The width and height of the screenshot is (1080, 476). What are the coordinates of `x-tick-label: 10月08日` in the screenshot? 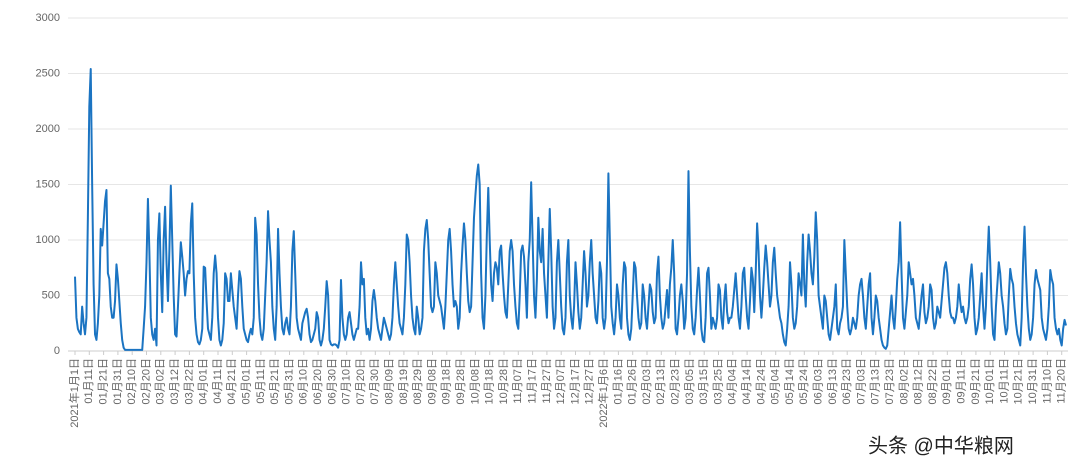 It's located at (475, 381).